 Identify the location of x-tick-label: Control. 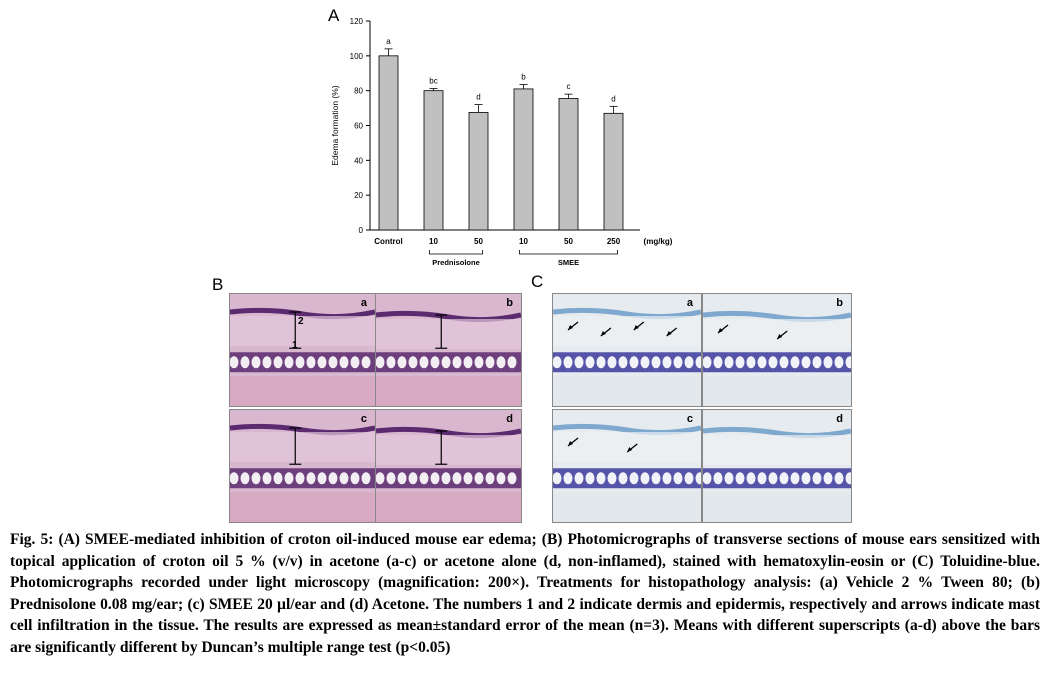
(388, 241).